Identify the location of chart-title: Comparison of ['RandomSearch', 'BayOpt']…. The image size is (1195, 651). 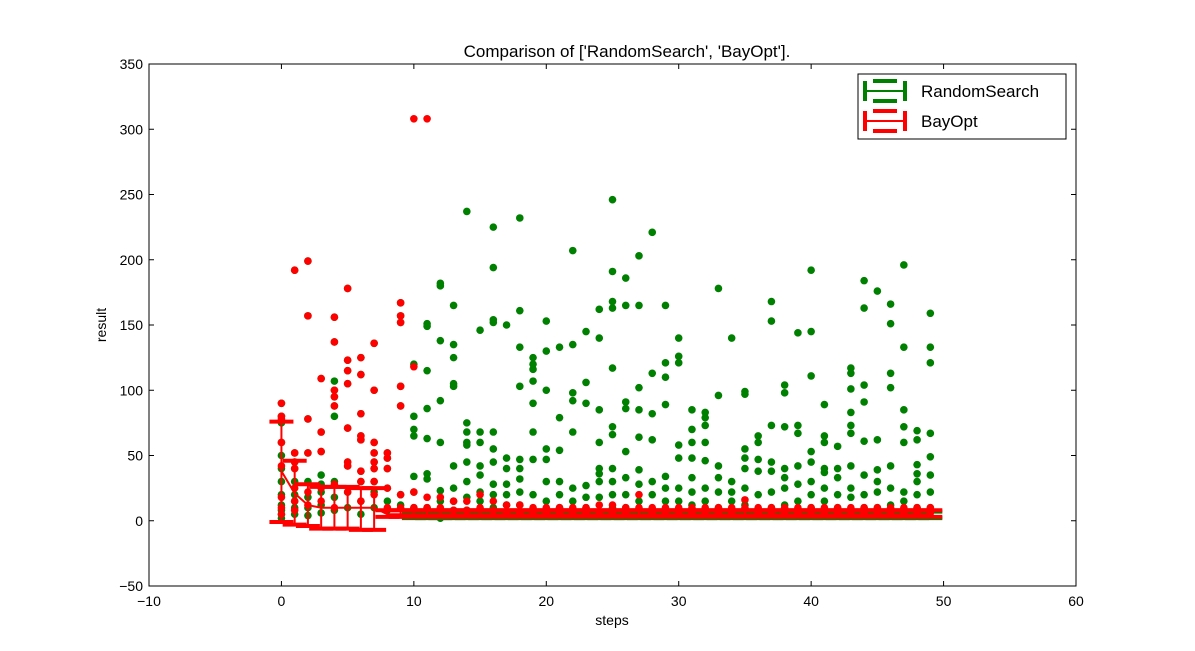
(627, 51).